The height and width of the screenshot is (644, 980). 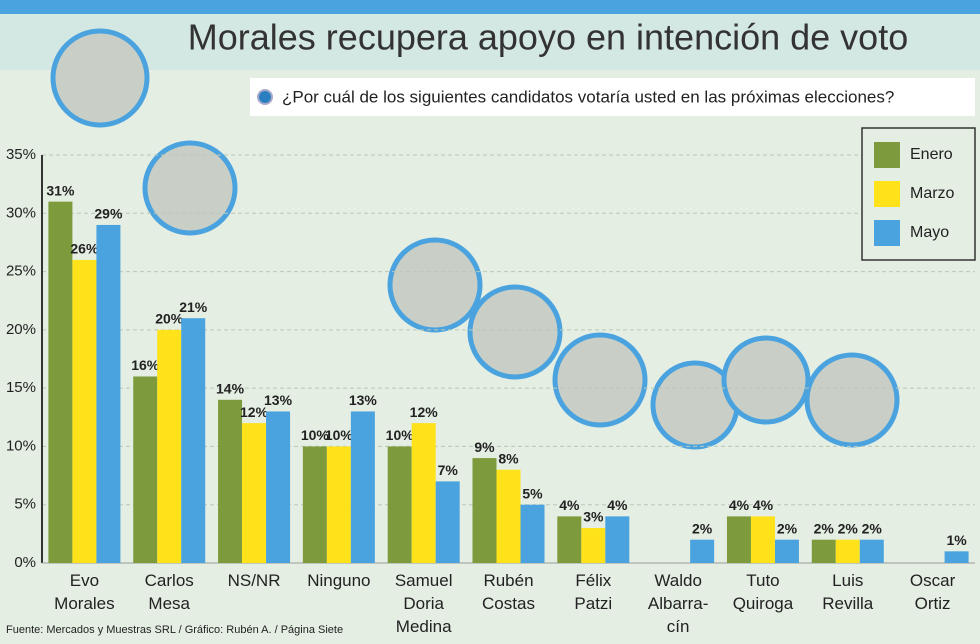 What do you see at coordinates (169, 319) in the screenshot?
I see `value-label: 20%` at bounding box center [169, 319].